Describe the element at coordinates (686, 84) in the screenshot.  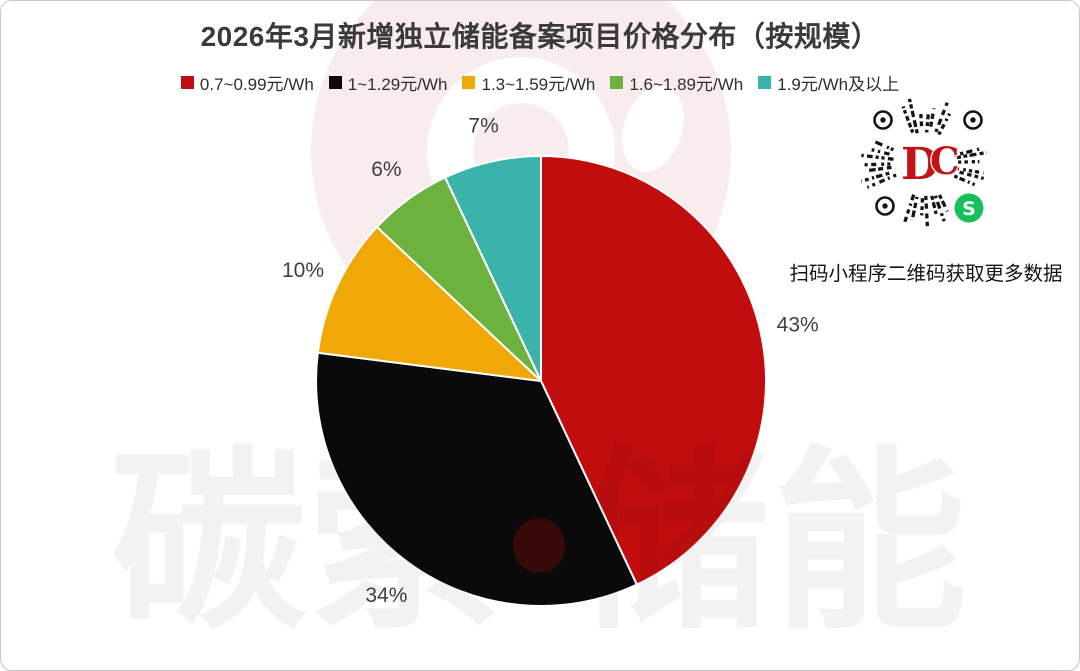
I see `legend-label: 1.6~1.89元/Wh` at that location.